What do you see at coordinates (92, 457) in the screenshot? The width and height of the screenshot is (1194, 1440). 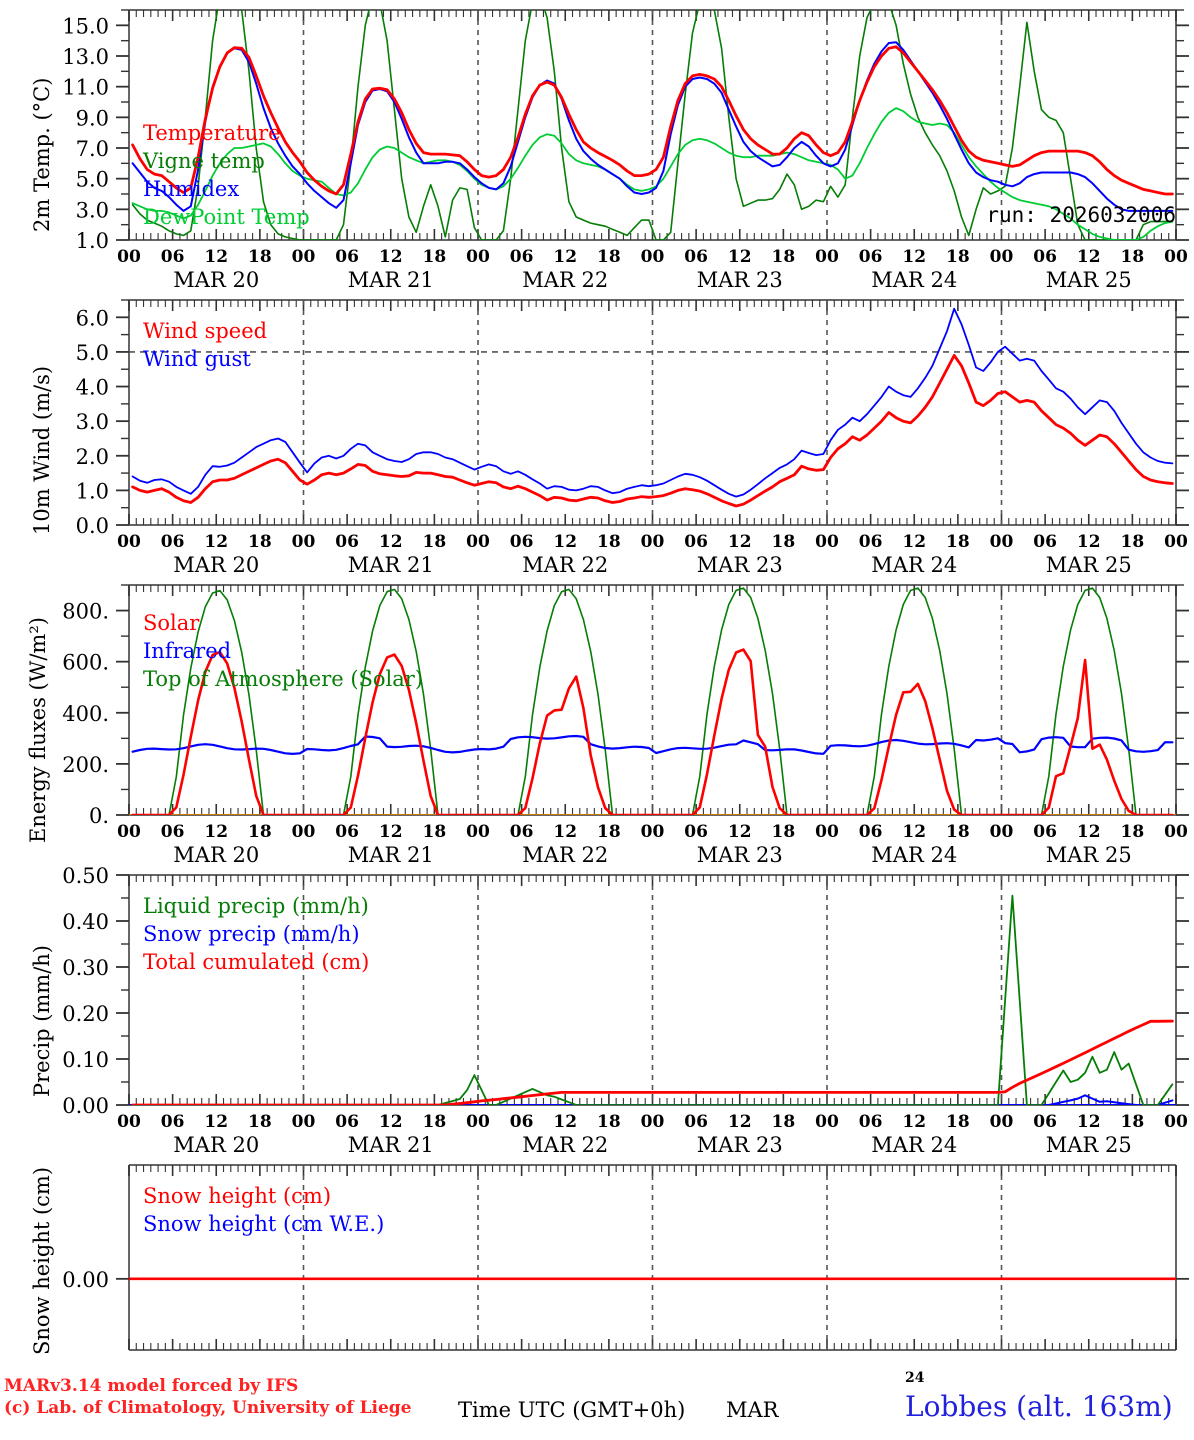 I see `y-axis-tick-label: 2.0` at bounding box center [92, 457].